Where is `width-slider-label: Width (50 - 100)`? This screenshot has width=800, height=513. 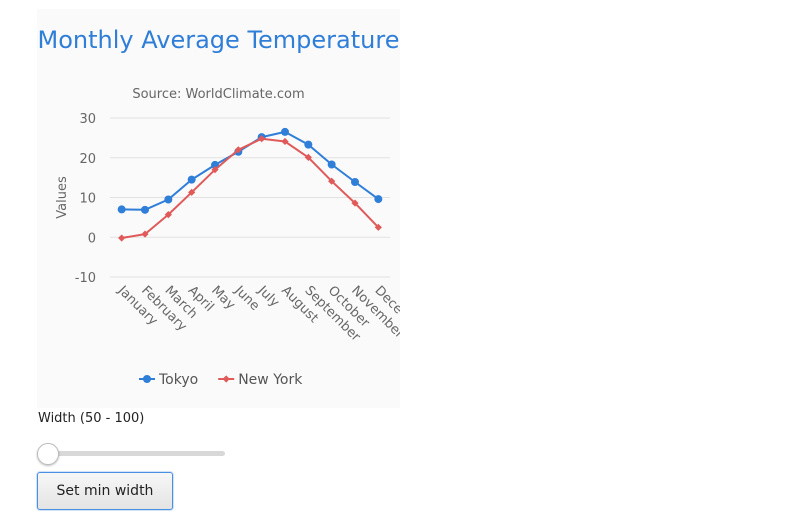
width-slider-label: Width (50 - 100) is located at coordinates (91, 418).